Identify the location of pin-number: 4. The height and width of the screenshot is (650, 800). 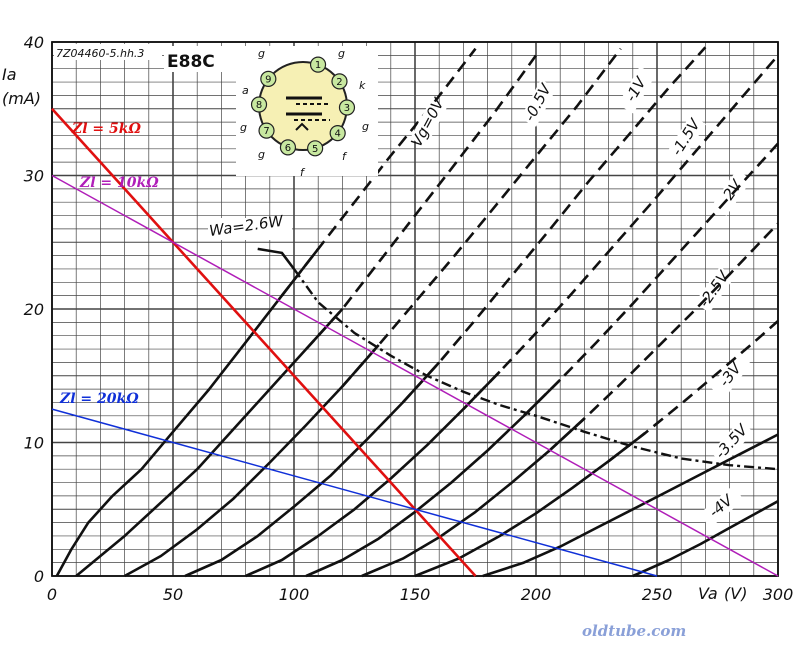
(337, 134).